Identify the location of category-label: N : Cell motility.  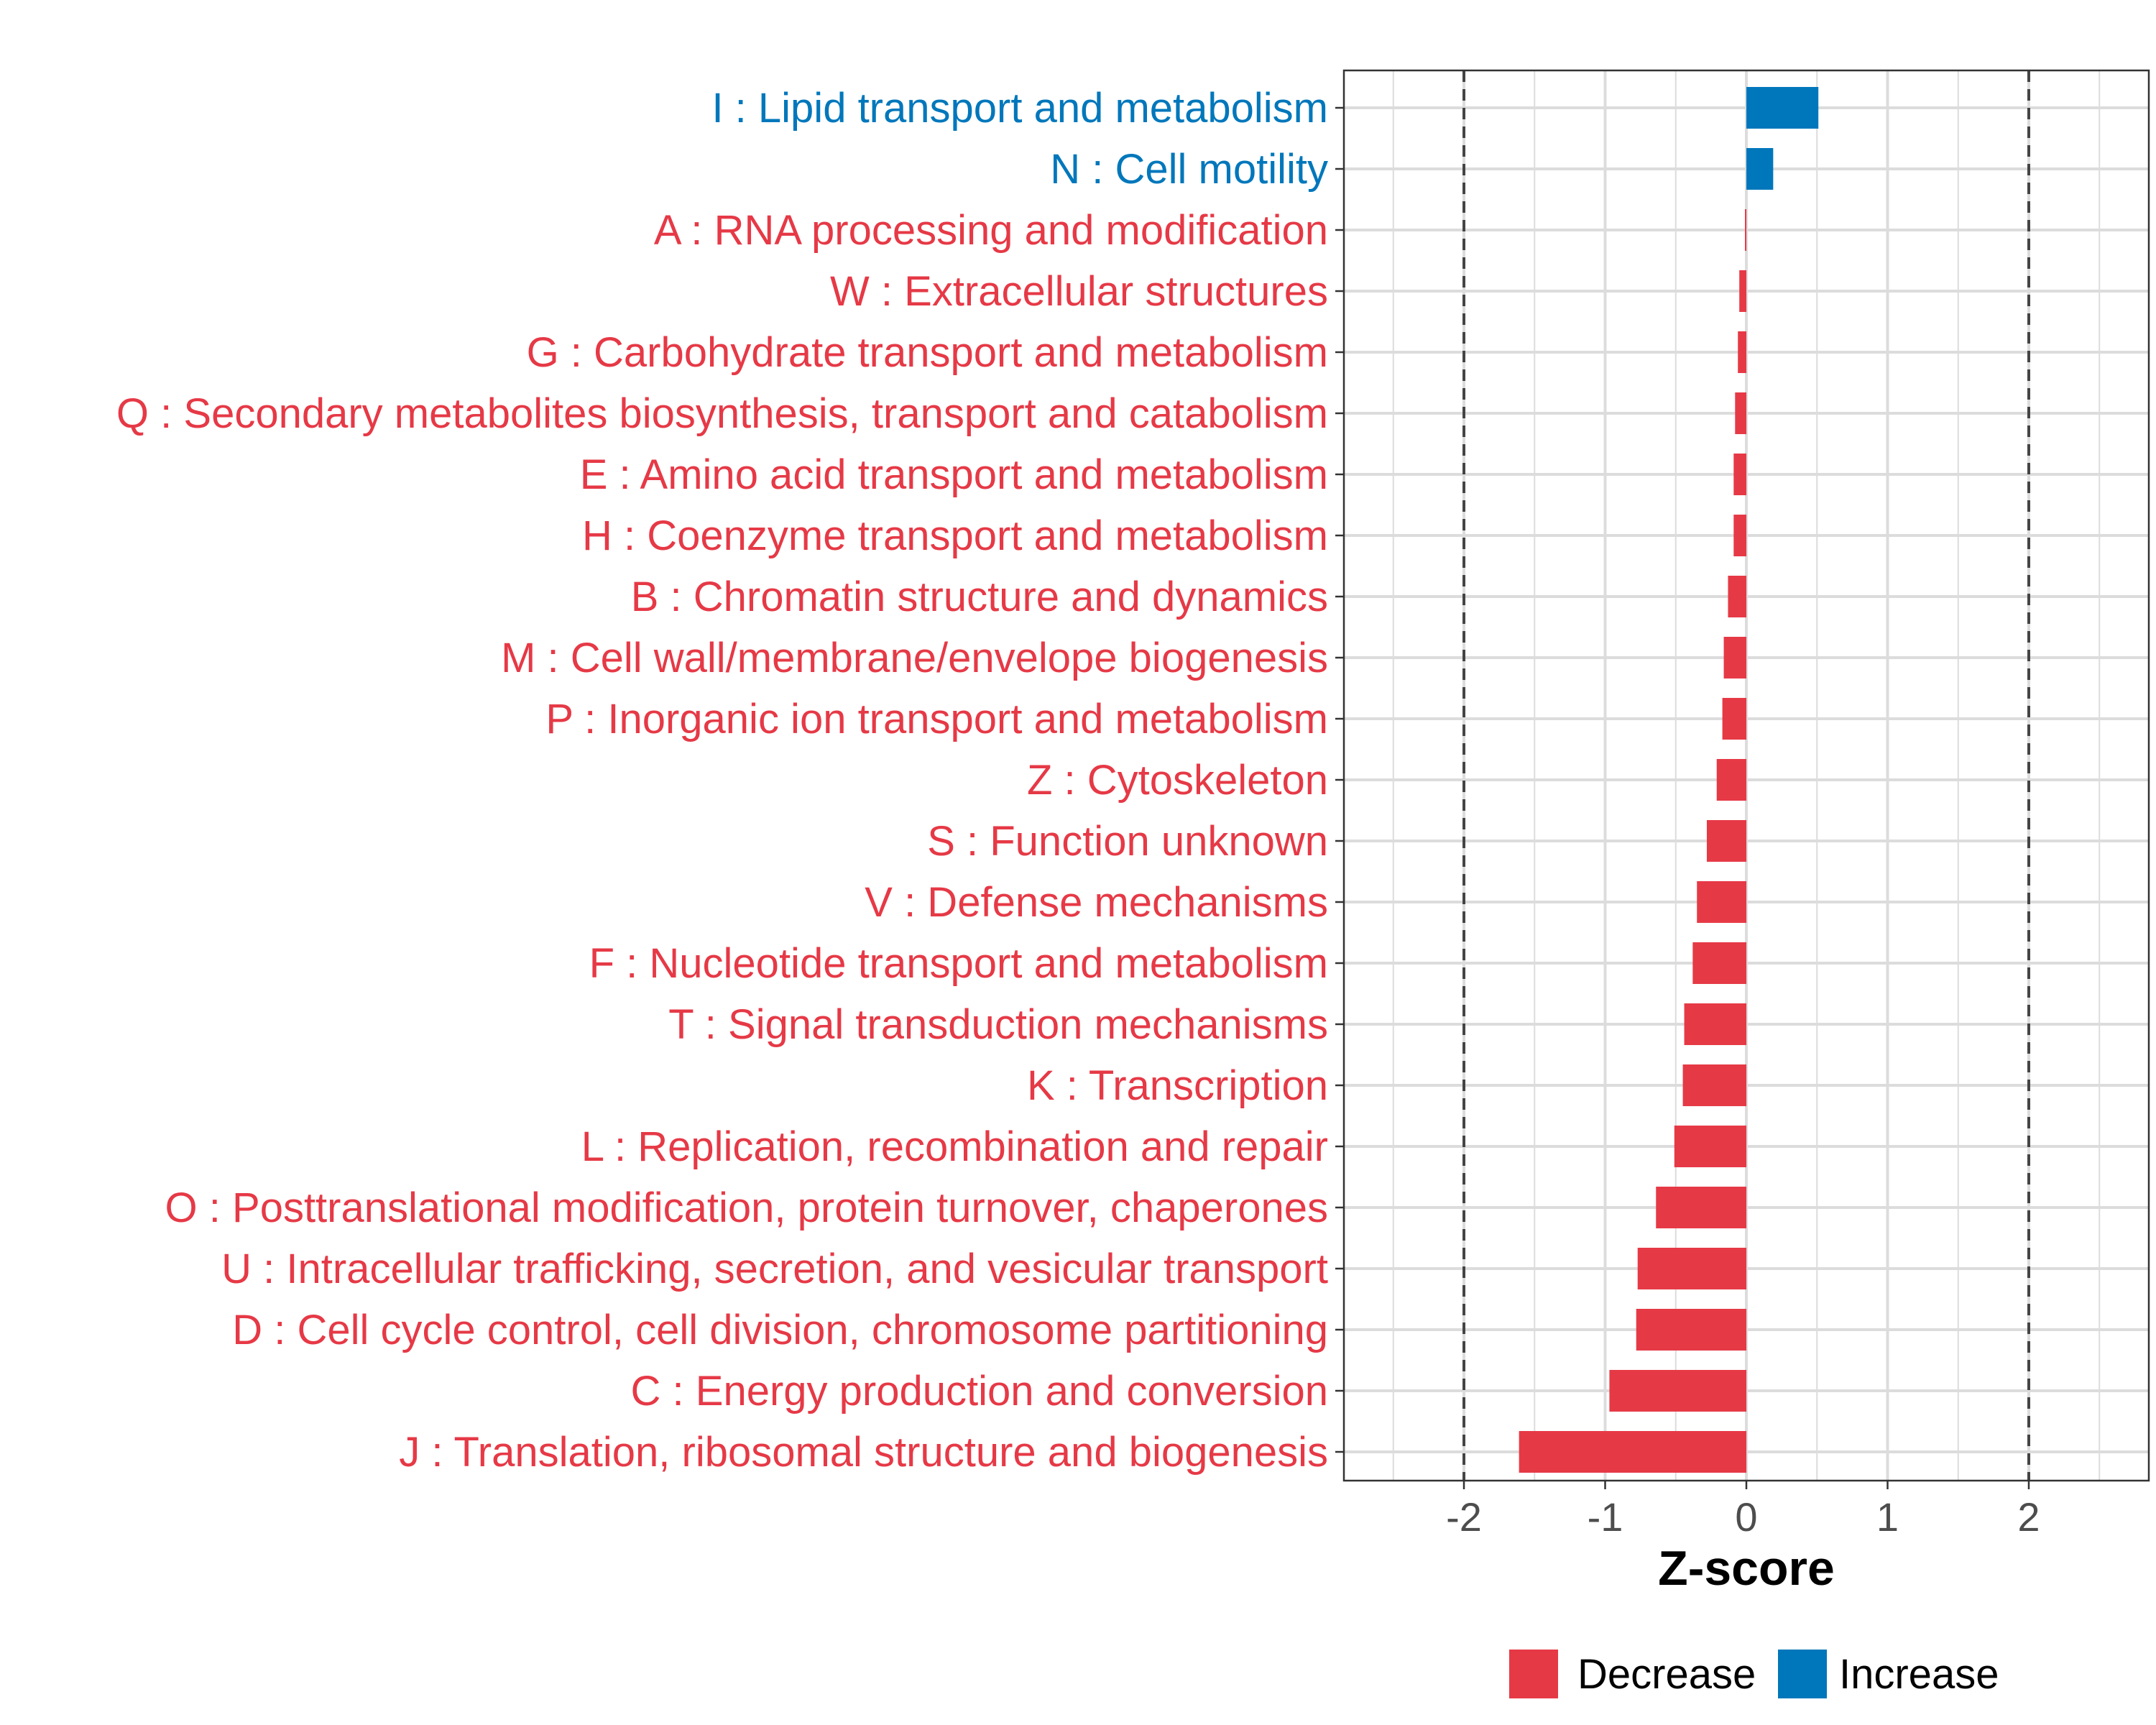
(1189, 169).